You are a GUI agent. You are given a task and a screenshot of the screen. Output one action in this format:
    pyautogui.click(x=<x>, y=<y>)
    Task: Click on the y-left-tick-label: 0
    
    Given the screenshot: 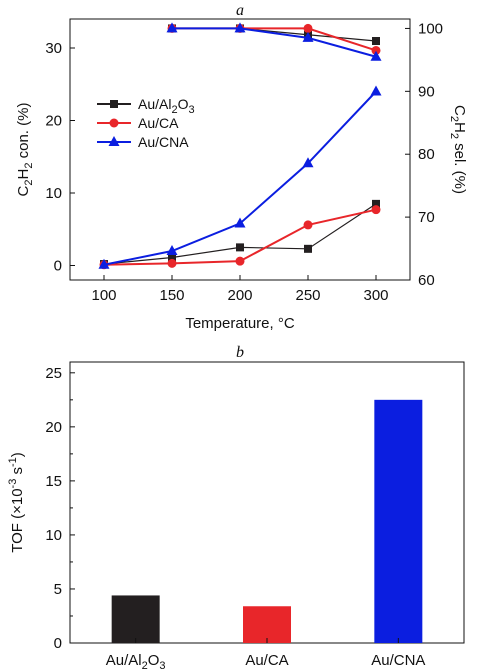 What is the action you would take?
    pyautogui.click(x=58, y=266)
    